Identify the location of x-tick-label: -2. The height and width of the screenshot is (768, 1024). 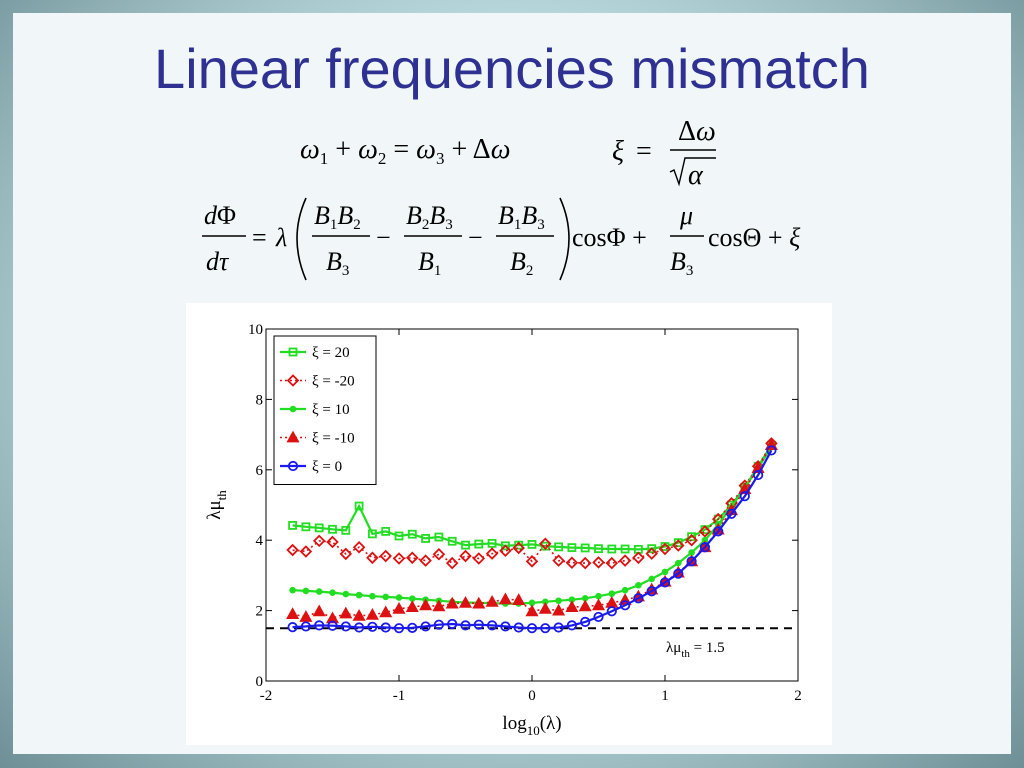
(266, 696).